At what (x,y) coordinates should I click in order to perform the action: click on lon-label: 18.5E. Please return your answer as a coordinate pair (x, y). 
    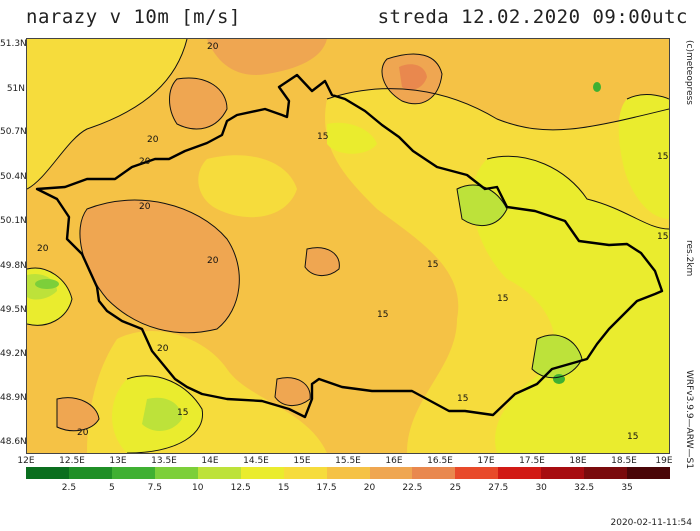
    Looking at the image, I should click on (624, 461).